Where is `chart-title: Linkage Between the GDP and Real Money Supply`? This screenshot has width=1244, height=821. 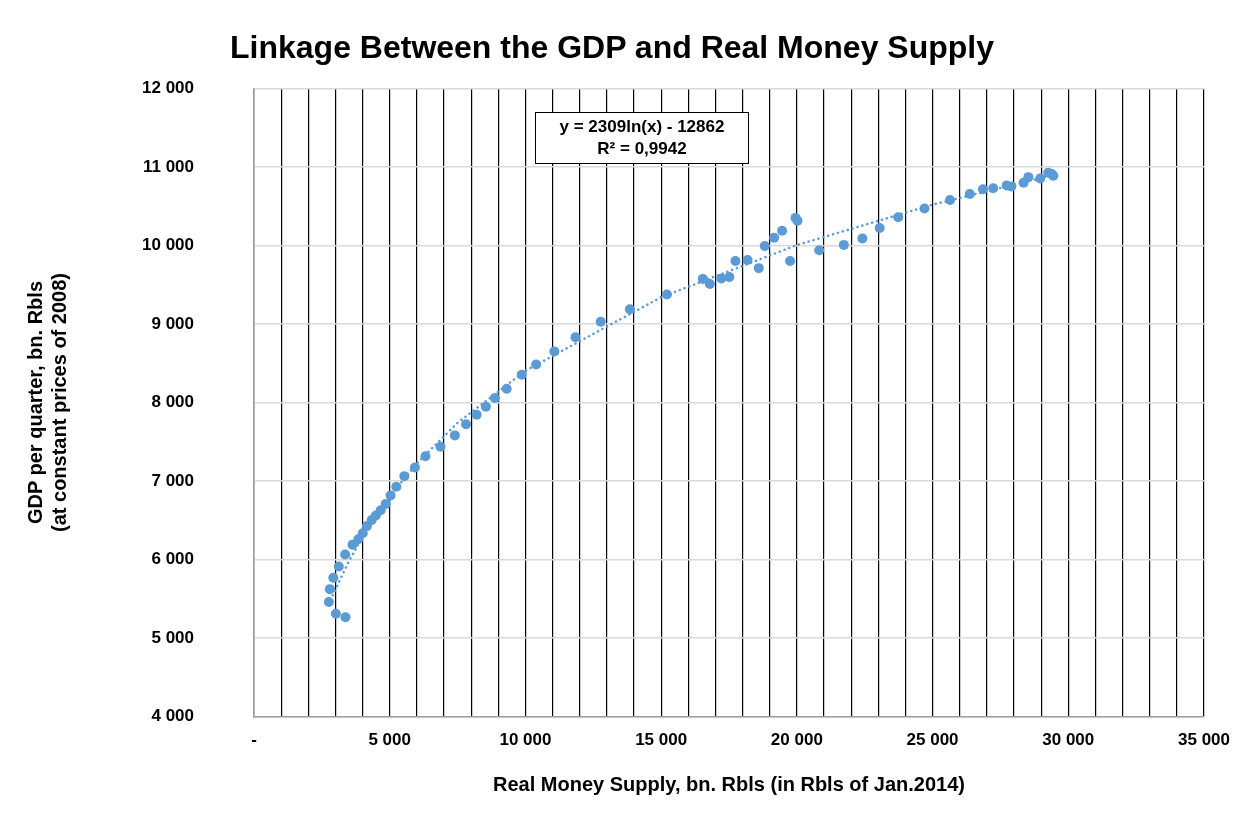
chart-title: Linkage Between the GDP and Real Money Supply is located at coordinates (612, 47).